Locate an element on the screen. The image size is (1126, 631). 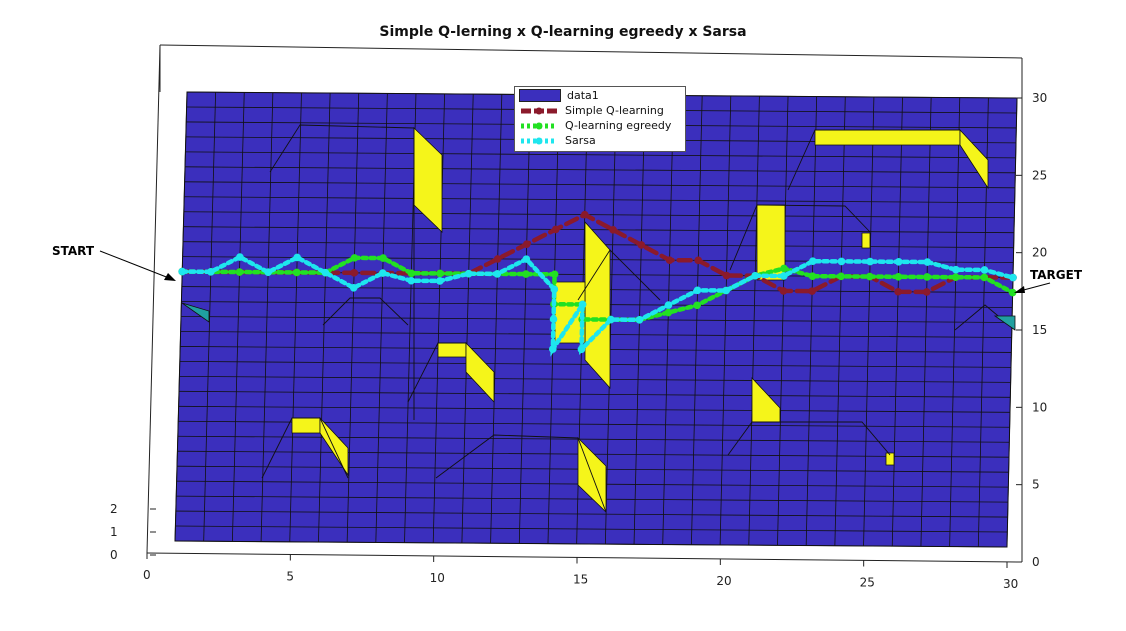
y-tick-label: 5 is located at coordinates (1036, 485).